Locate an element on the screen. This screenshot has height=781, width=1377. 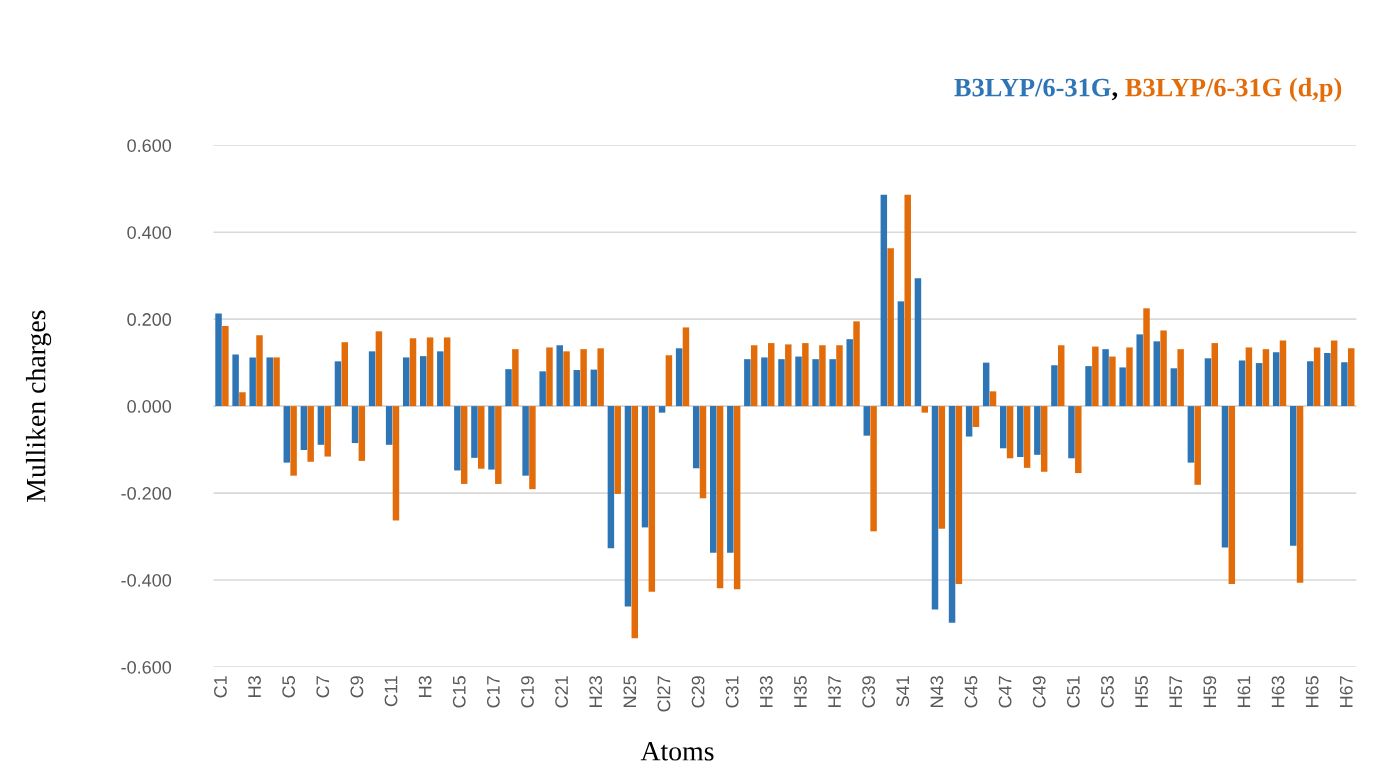
x-tick-label: H33 is located at coordinates (766, 691).